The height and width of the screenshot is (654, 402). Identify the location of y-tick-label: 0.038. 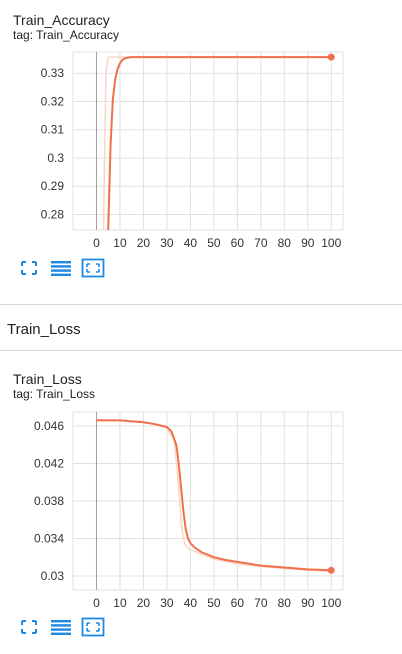
(49, 501).